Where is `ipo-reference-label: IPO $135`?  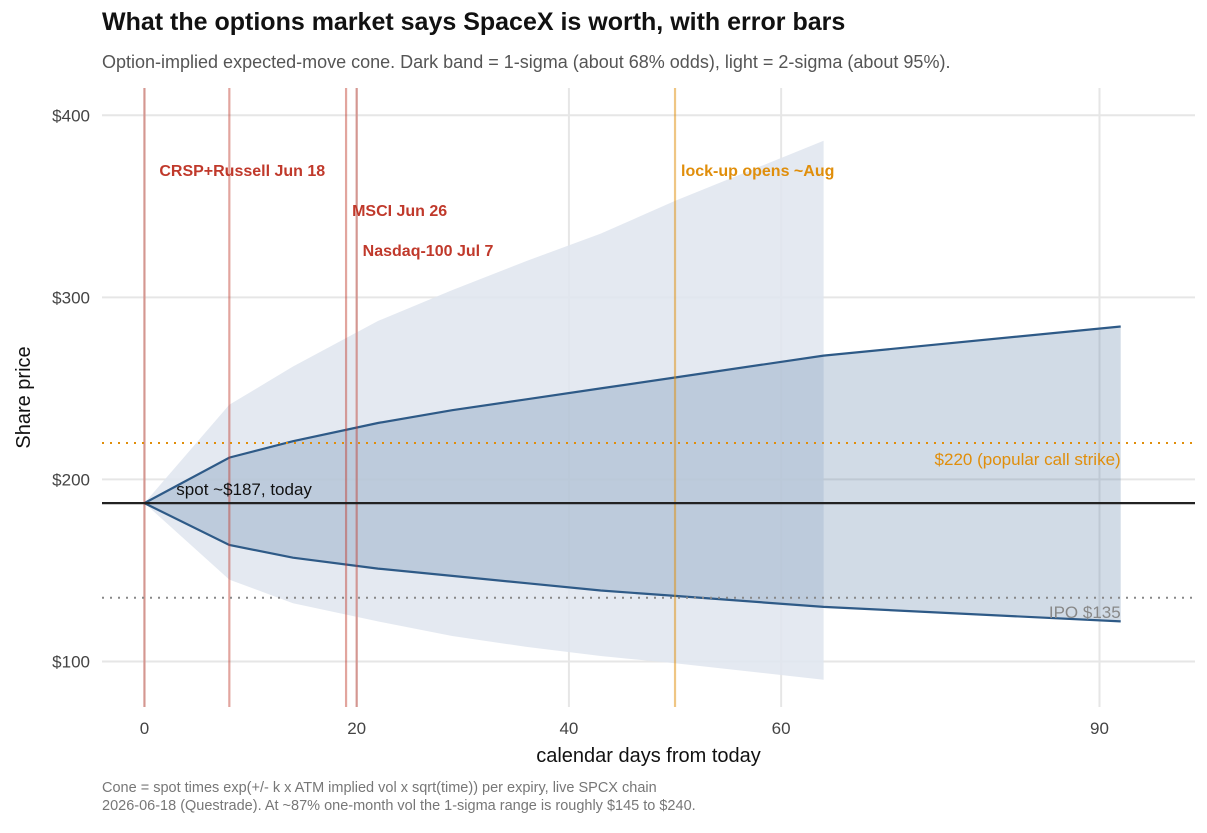 ipo-reference-label: IPO $135 is located at coordinates (1085, 612).